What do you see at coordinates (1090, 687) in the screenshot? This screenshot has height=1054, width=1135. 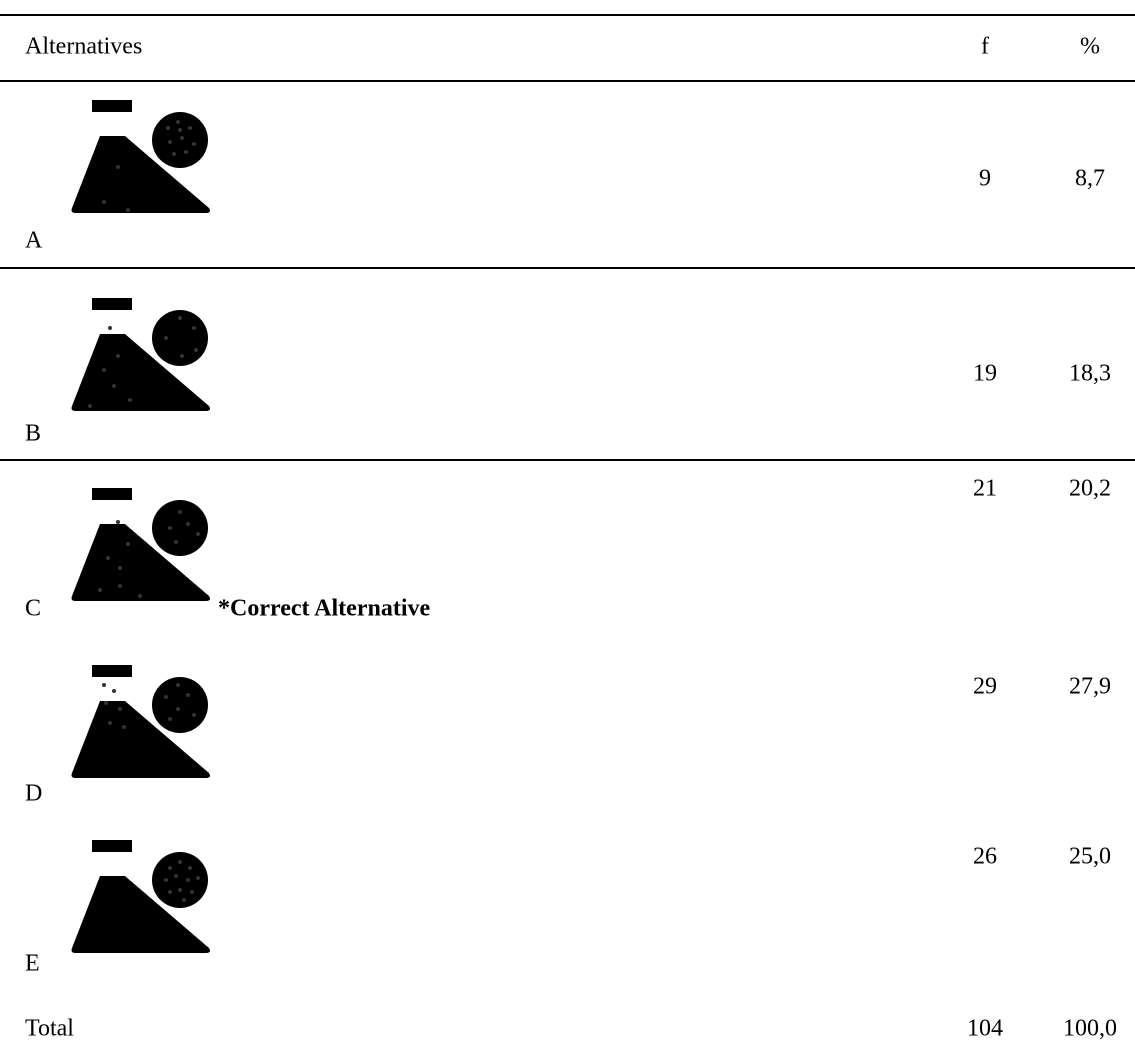 I see `percentage: 27,9` at bounding box center [1090, 687].